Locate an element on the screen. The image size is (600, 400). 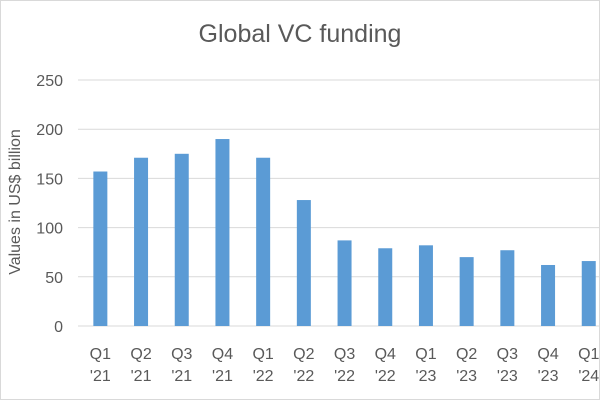
x-tick-label: Q1'24 is located at coordinates (588, 365).